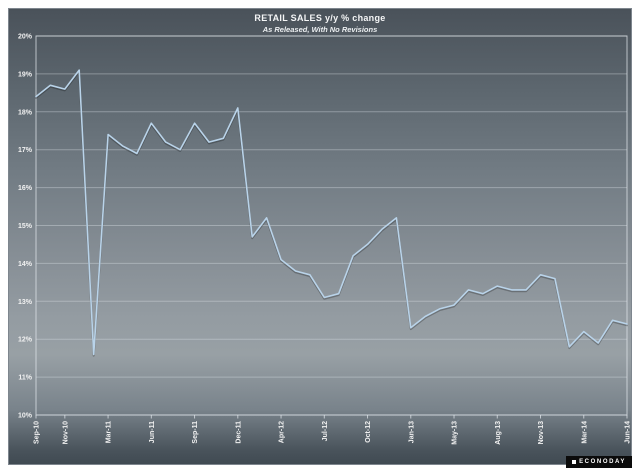 The height and width of the screenshot is (473, 640). I want to click on x-axis-tick-label: Jun-11, so click(152, 432).